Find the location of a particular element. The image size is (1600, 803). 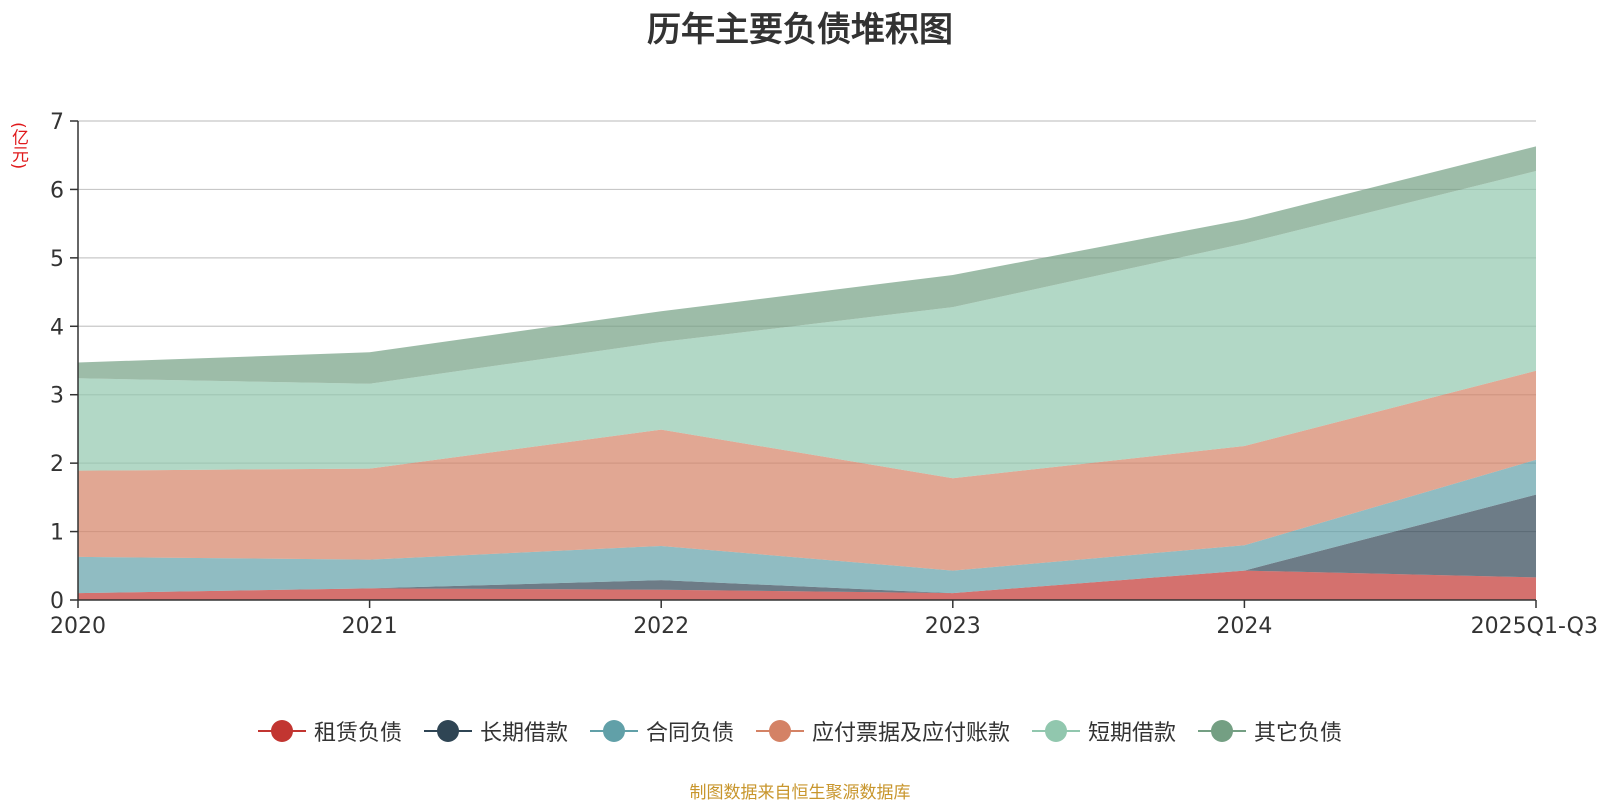

legend-item: 合同负债 is located at coordinates (661, 731).